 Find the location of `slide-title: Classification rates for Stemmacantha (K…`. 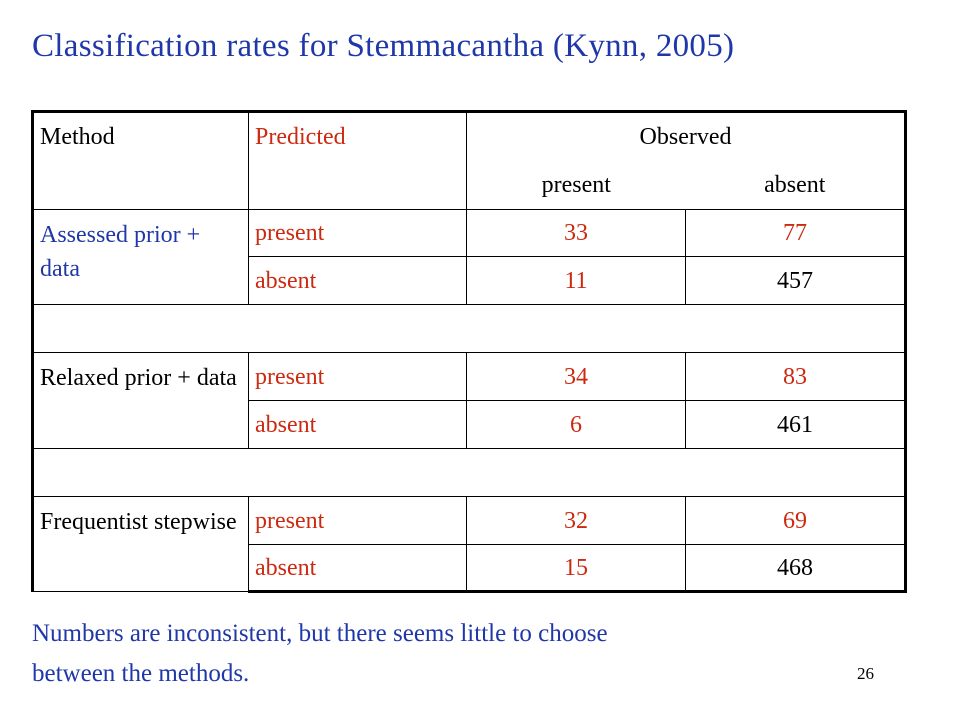

slide-title: Classification rates for Stemmacantha (K… is located at coordinates (383, 46).